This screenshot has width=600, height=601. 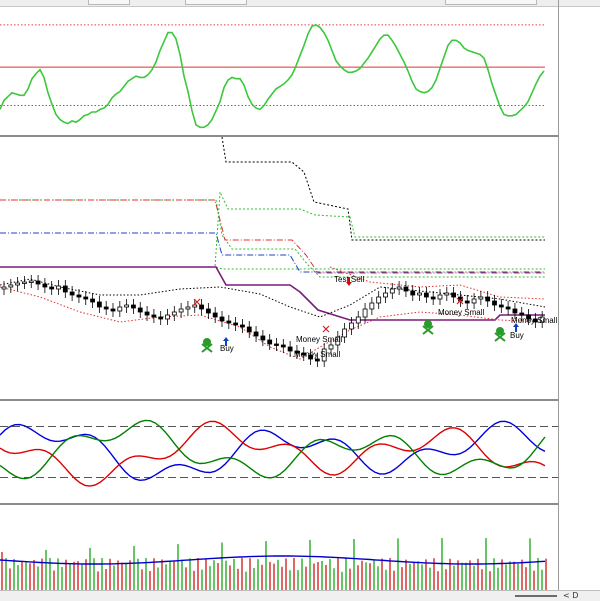 What do you see at coordinates (349, 281) in the screenshot?
I see `arrow-down-icon` at bounding box center [349, 281].